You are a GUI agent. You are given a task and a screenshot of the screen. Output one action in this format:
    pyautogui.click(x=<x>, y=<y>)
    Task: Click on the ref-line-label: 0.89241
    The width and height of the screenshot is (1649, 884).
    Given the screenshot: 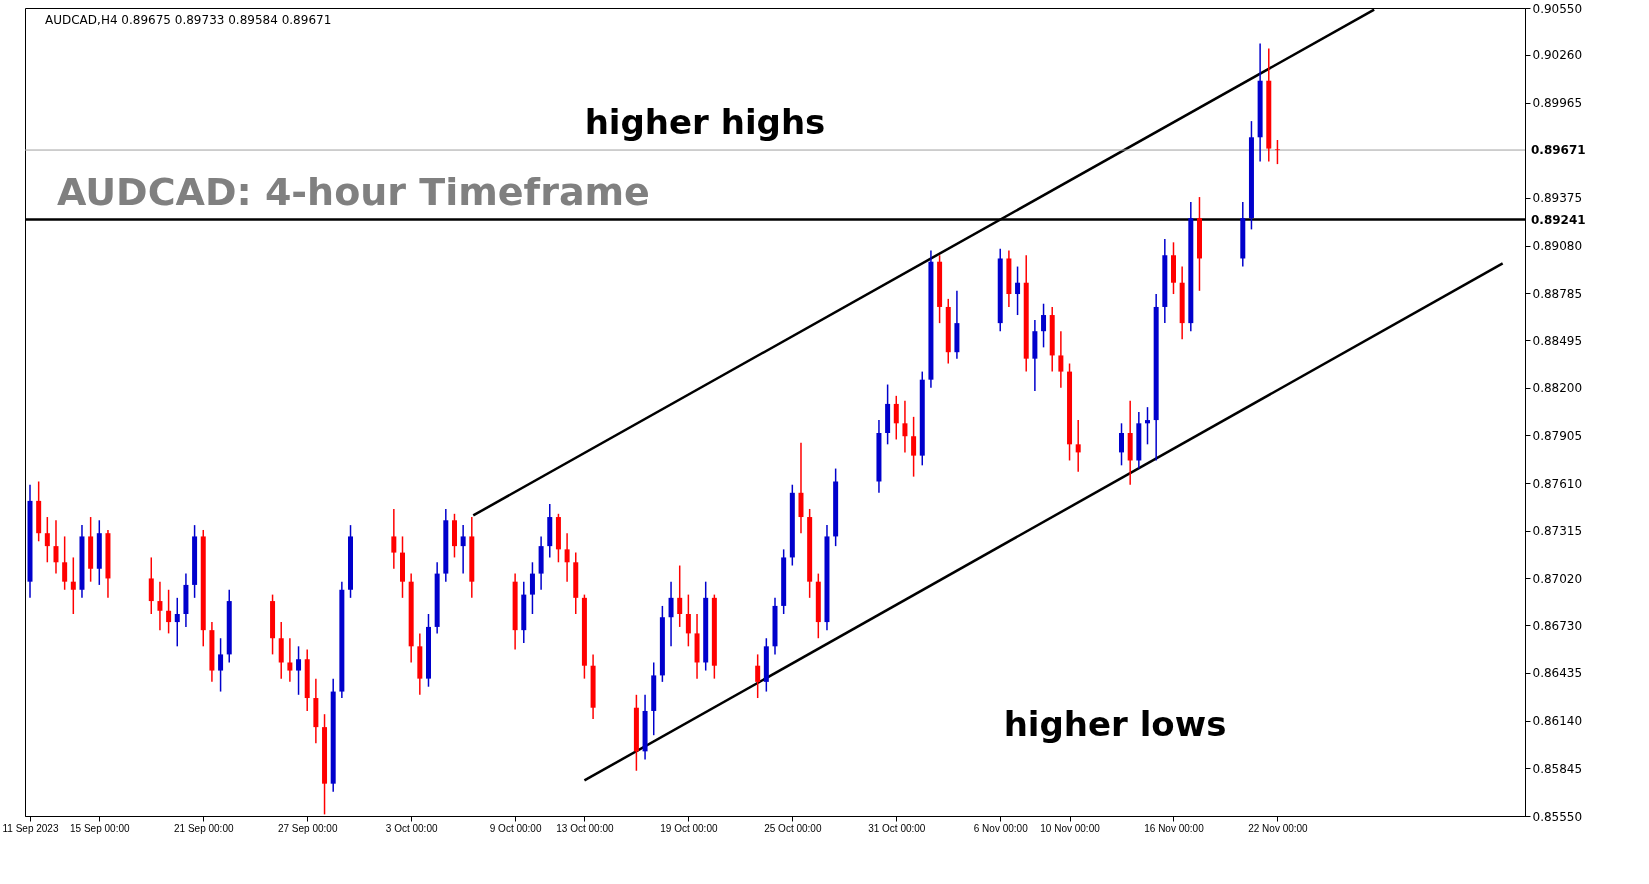 What is the action you would take?
    pyautogui.click(x=1558, y=219)
    